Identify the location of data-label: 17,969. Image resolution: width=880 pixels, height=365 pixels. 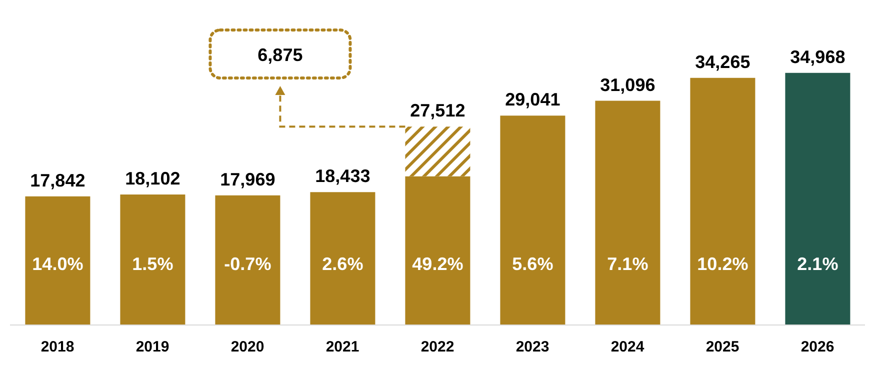
(248, 179).